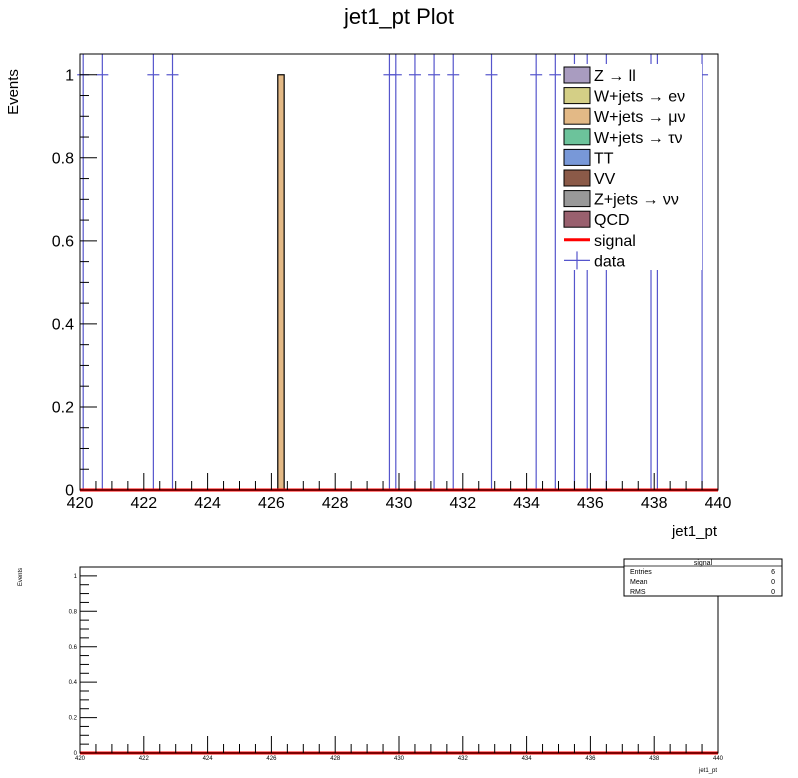  Describe the element at coordinates (83, 661) in the screenshot. I see `sub-y-axis: 0 0.2 0.4 0.6 0.8 1` at that location.